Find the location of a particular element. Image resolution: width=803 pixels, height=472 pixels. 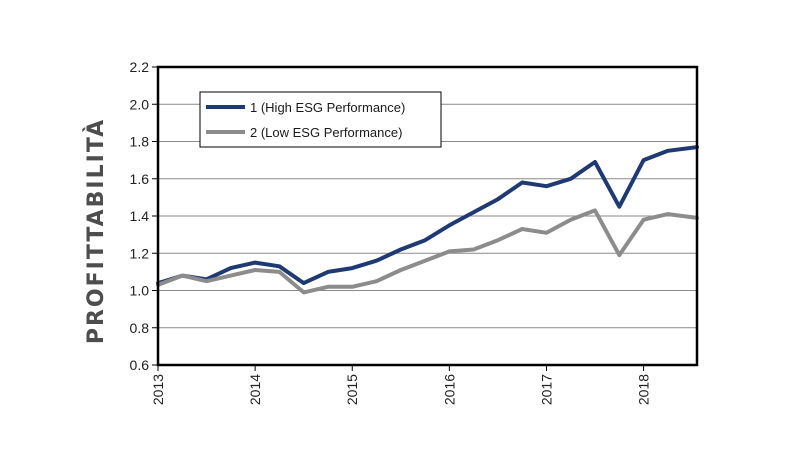

y-tick-label: 0.8 is located at coordinates (140, 328).